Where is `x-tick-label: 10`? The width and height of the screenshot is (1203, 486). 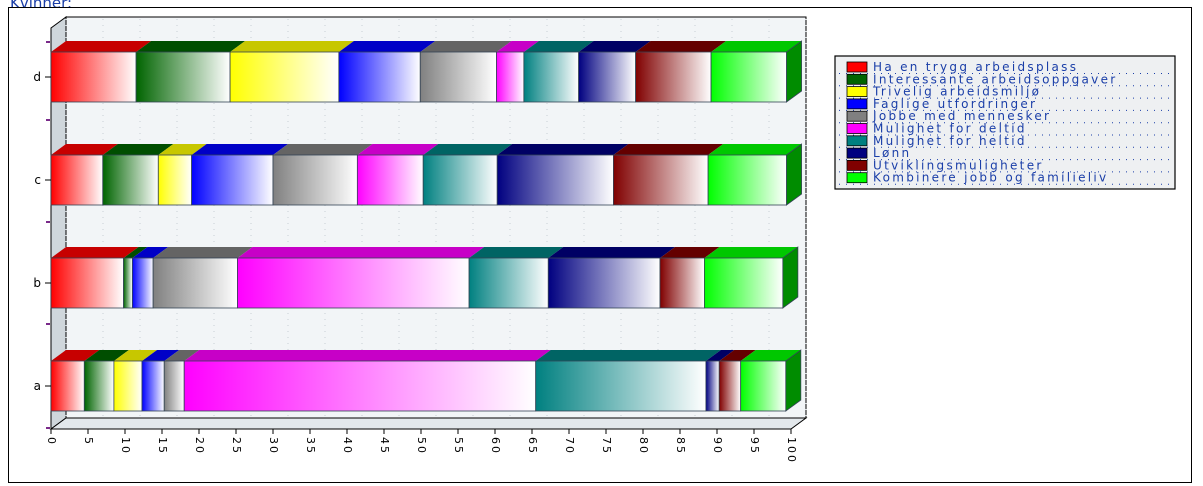 x-tick-label: 10 is located at coordinates (125, 446).